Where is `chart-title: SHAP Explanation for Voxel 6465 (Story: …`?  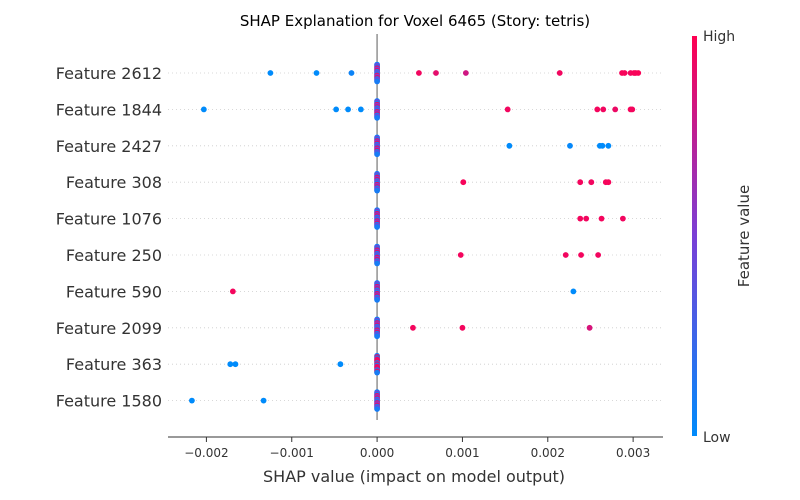 chart-title: SHAP Explanation for Voxel 6465 (Story: … is located at coordinates (415, 21).